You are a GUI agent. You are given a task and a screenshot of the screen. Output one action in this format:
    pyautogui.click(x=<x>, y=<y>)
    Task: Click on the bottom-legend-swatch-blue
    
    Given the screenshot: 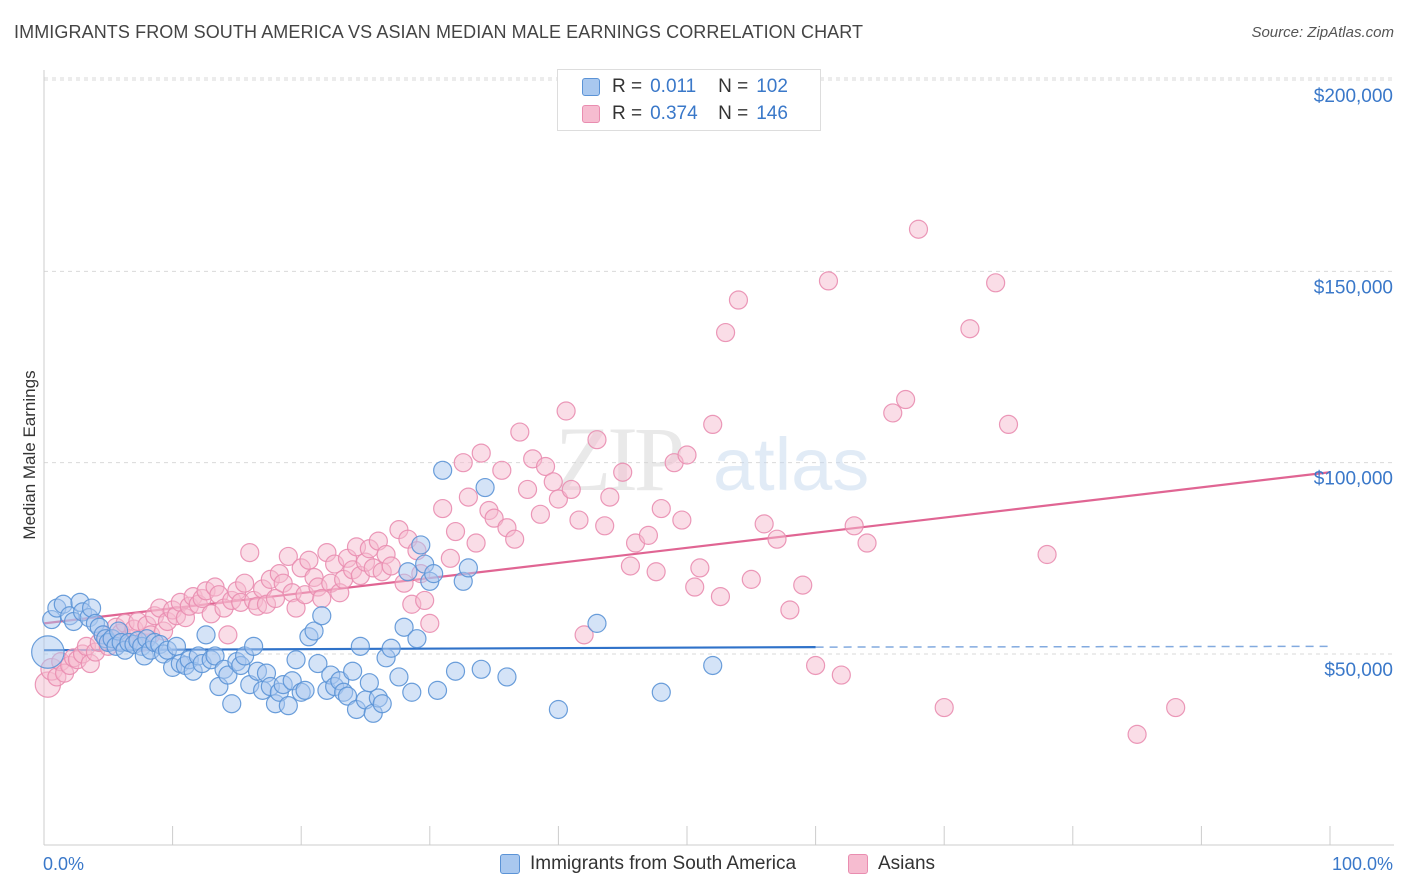 What is the action you would take?
    pyautogui.click(x=510, y=864)
    